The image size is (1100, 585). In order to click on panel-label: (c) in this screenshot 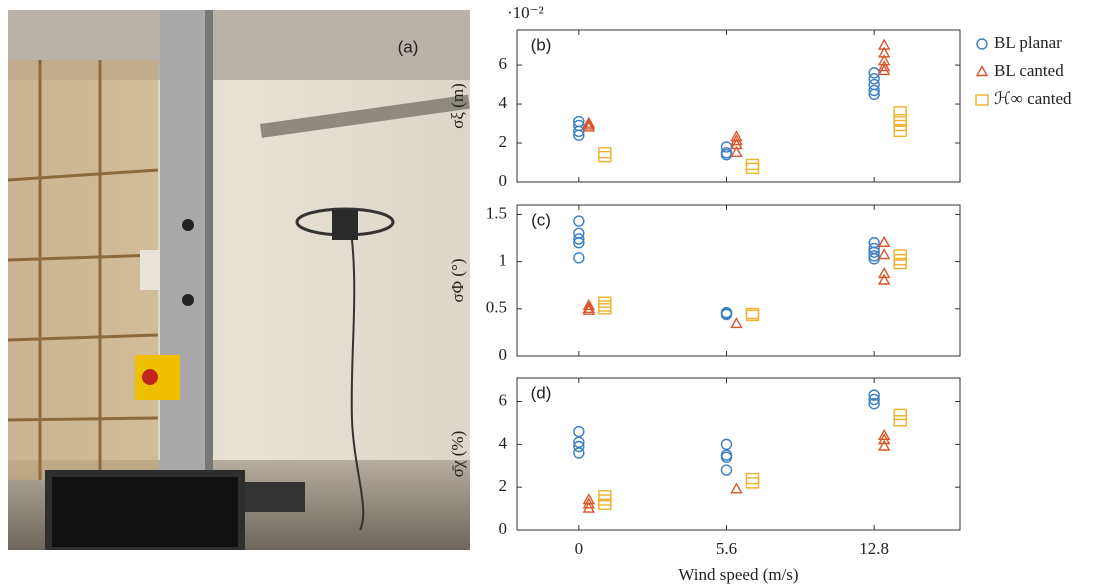, I will do `click(541, 219)`.